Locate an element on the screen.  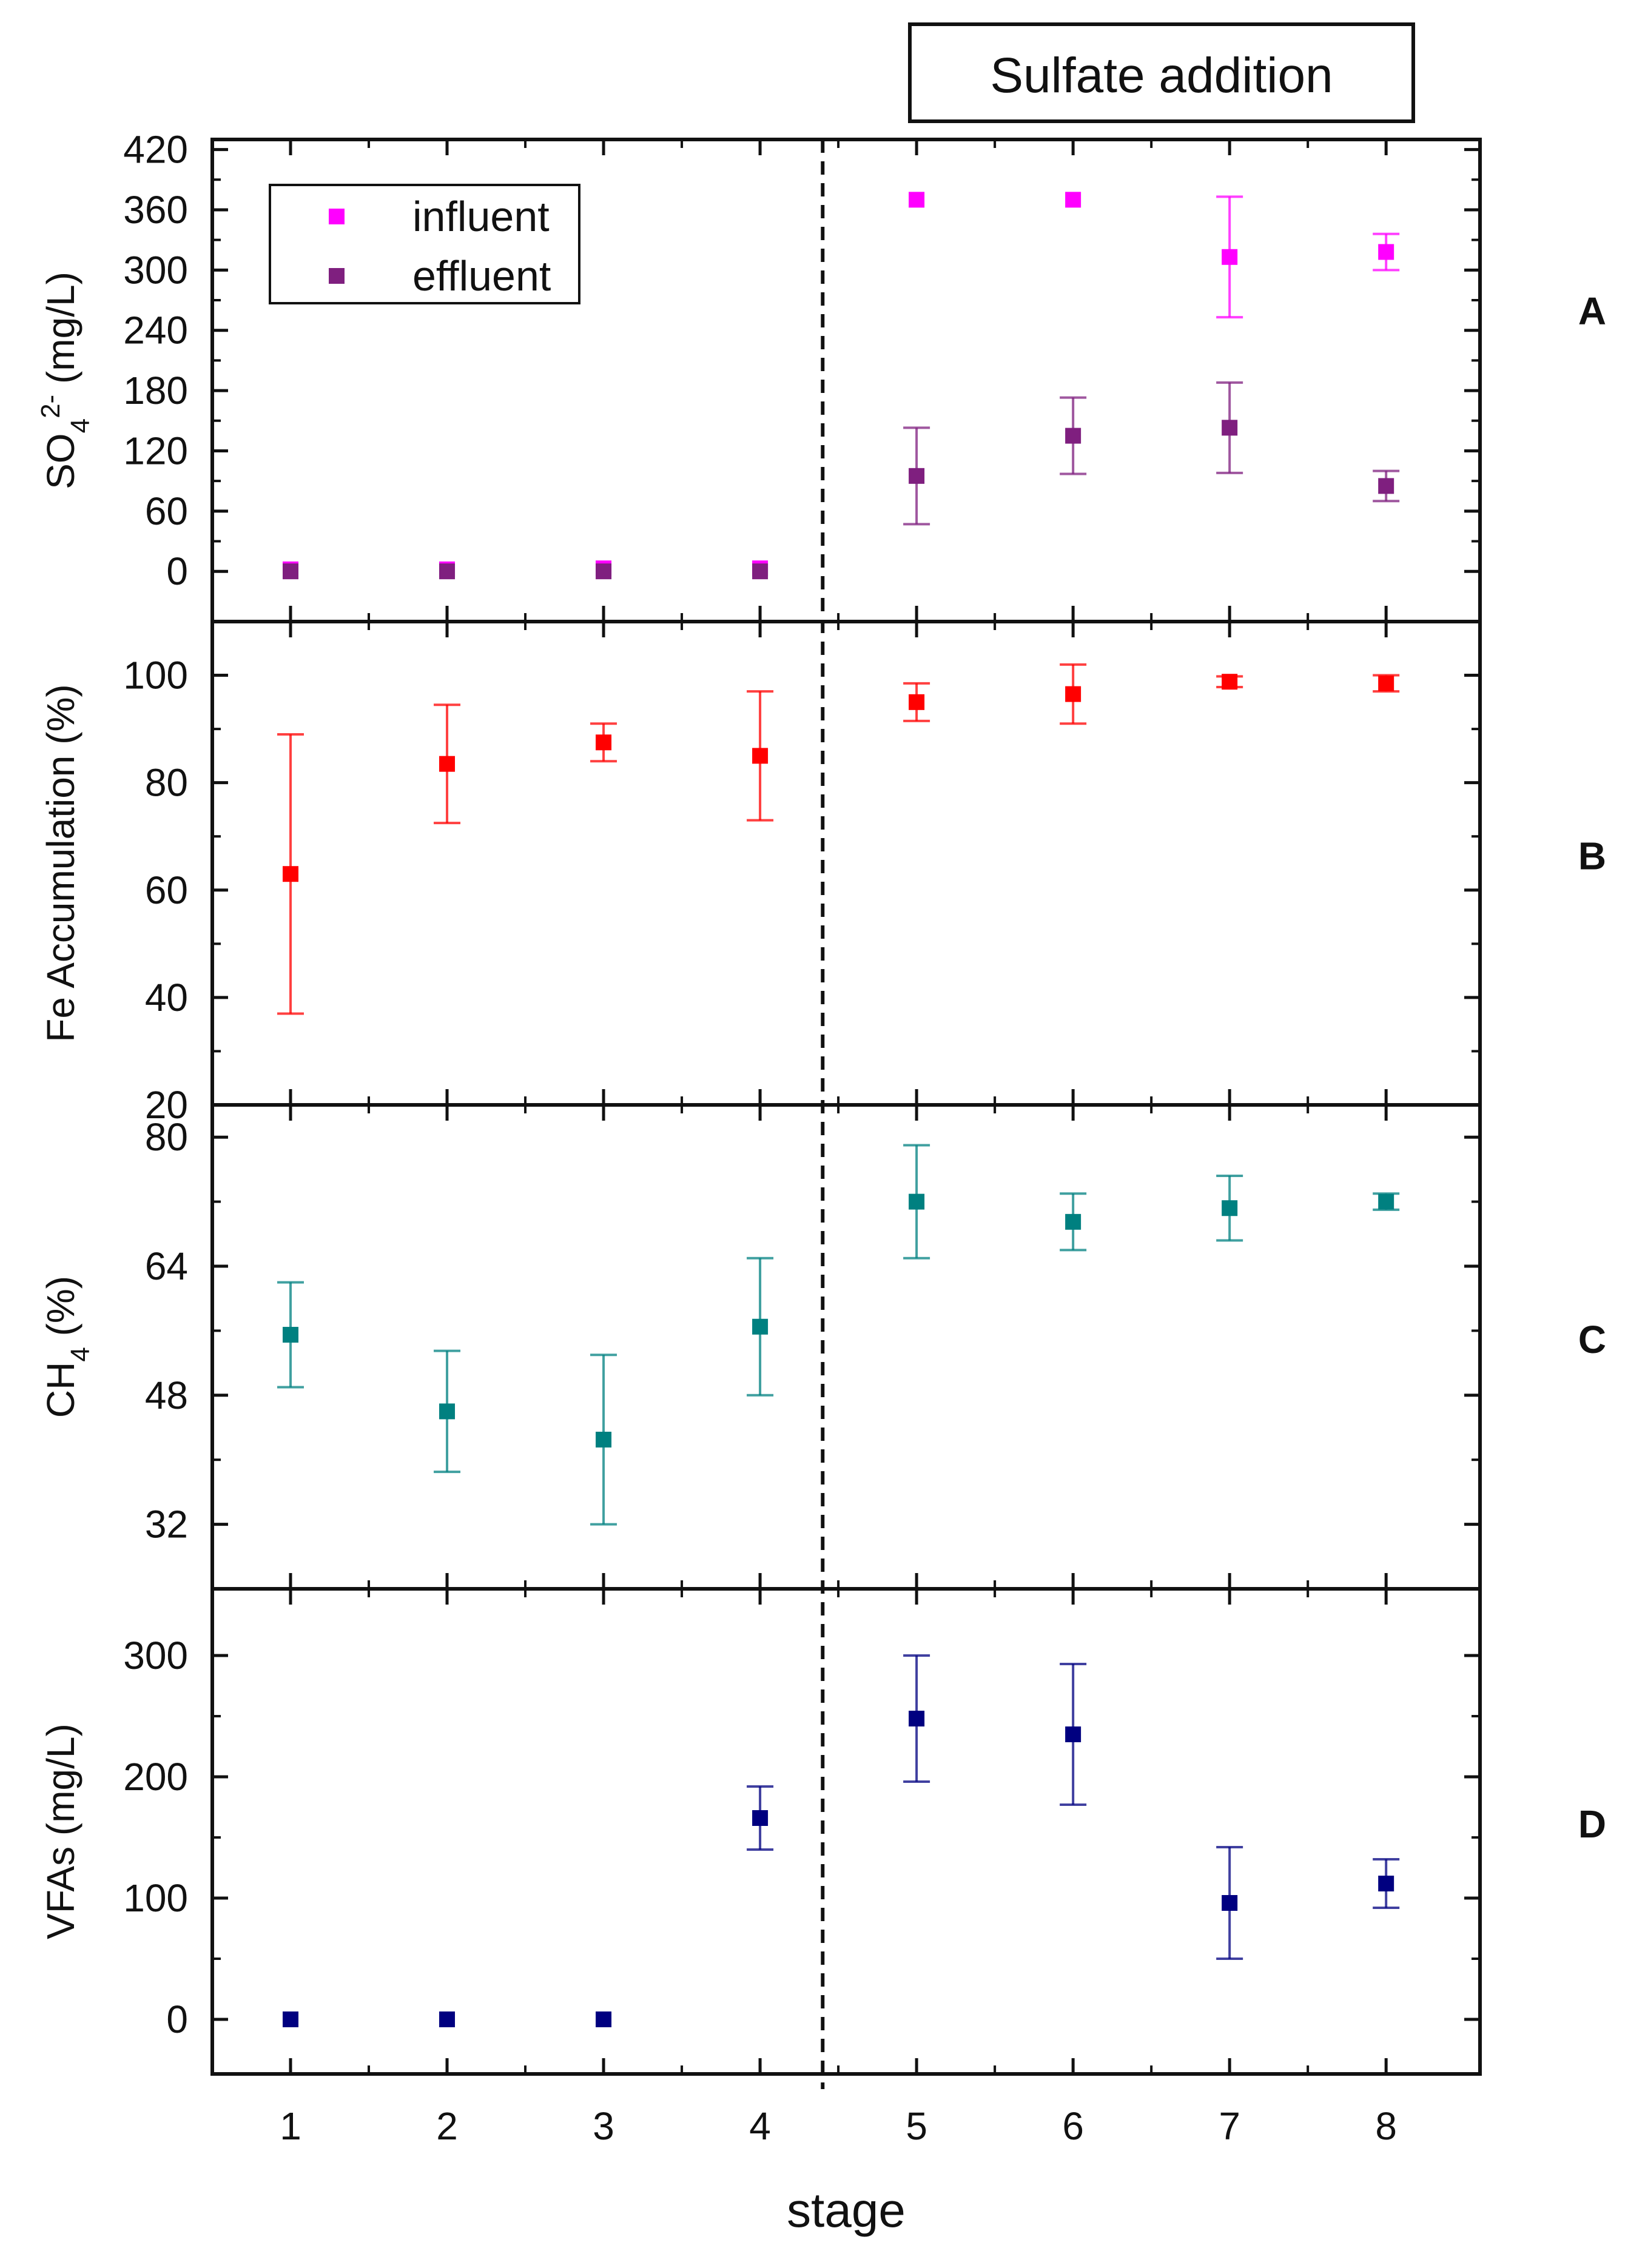
panel-letter: A is located at coordinates (1592, 311).